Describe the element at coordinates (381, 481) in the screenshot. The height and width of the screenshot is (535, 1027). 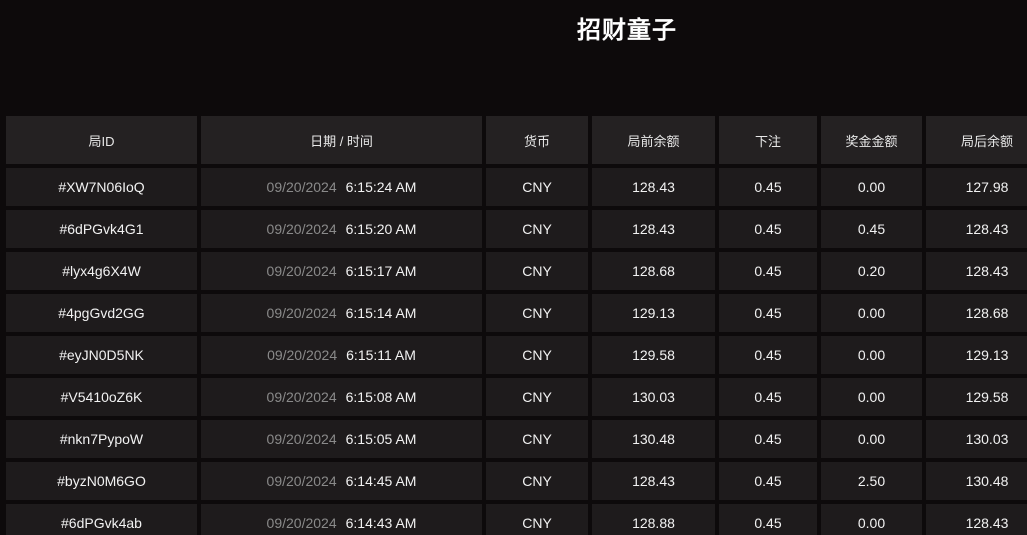
I see `time-text: 6:14:45 AM` at that location.